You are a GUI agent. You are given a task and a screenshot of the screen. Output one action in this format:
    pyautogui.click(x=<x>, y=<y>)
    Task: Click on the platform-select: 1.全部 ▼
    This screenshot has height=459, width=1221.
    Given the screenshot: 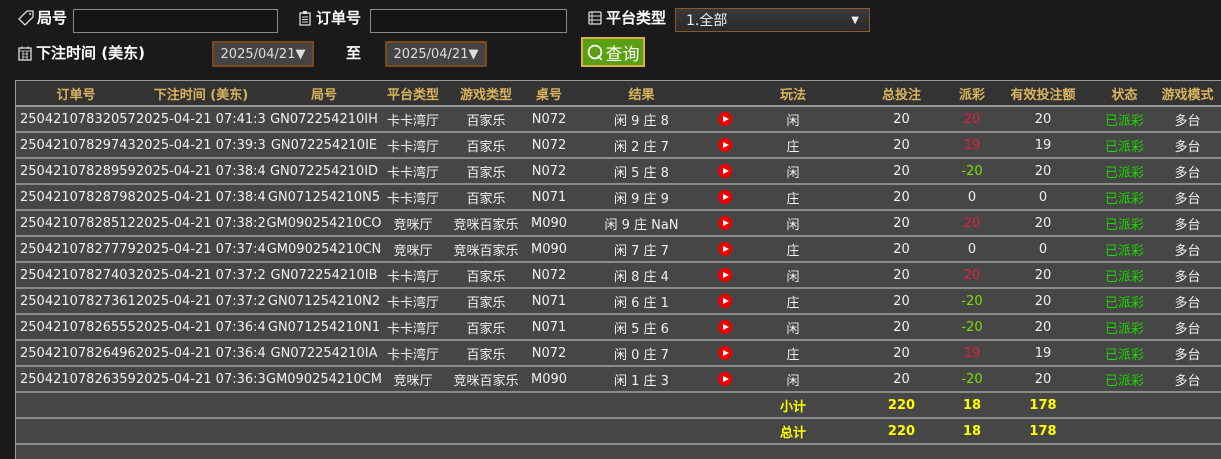 What is the action you would take?
    pyautogui.click(x=772, y=20)
    